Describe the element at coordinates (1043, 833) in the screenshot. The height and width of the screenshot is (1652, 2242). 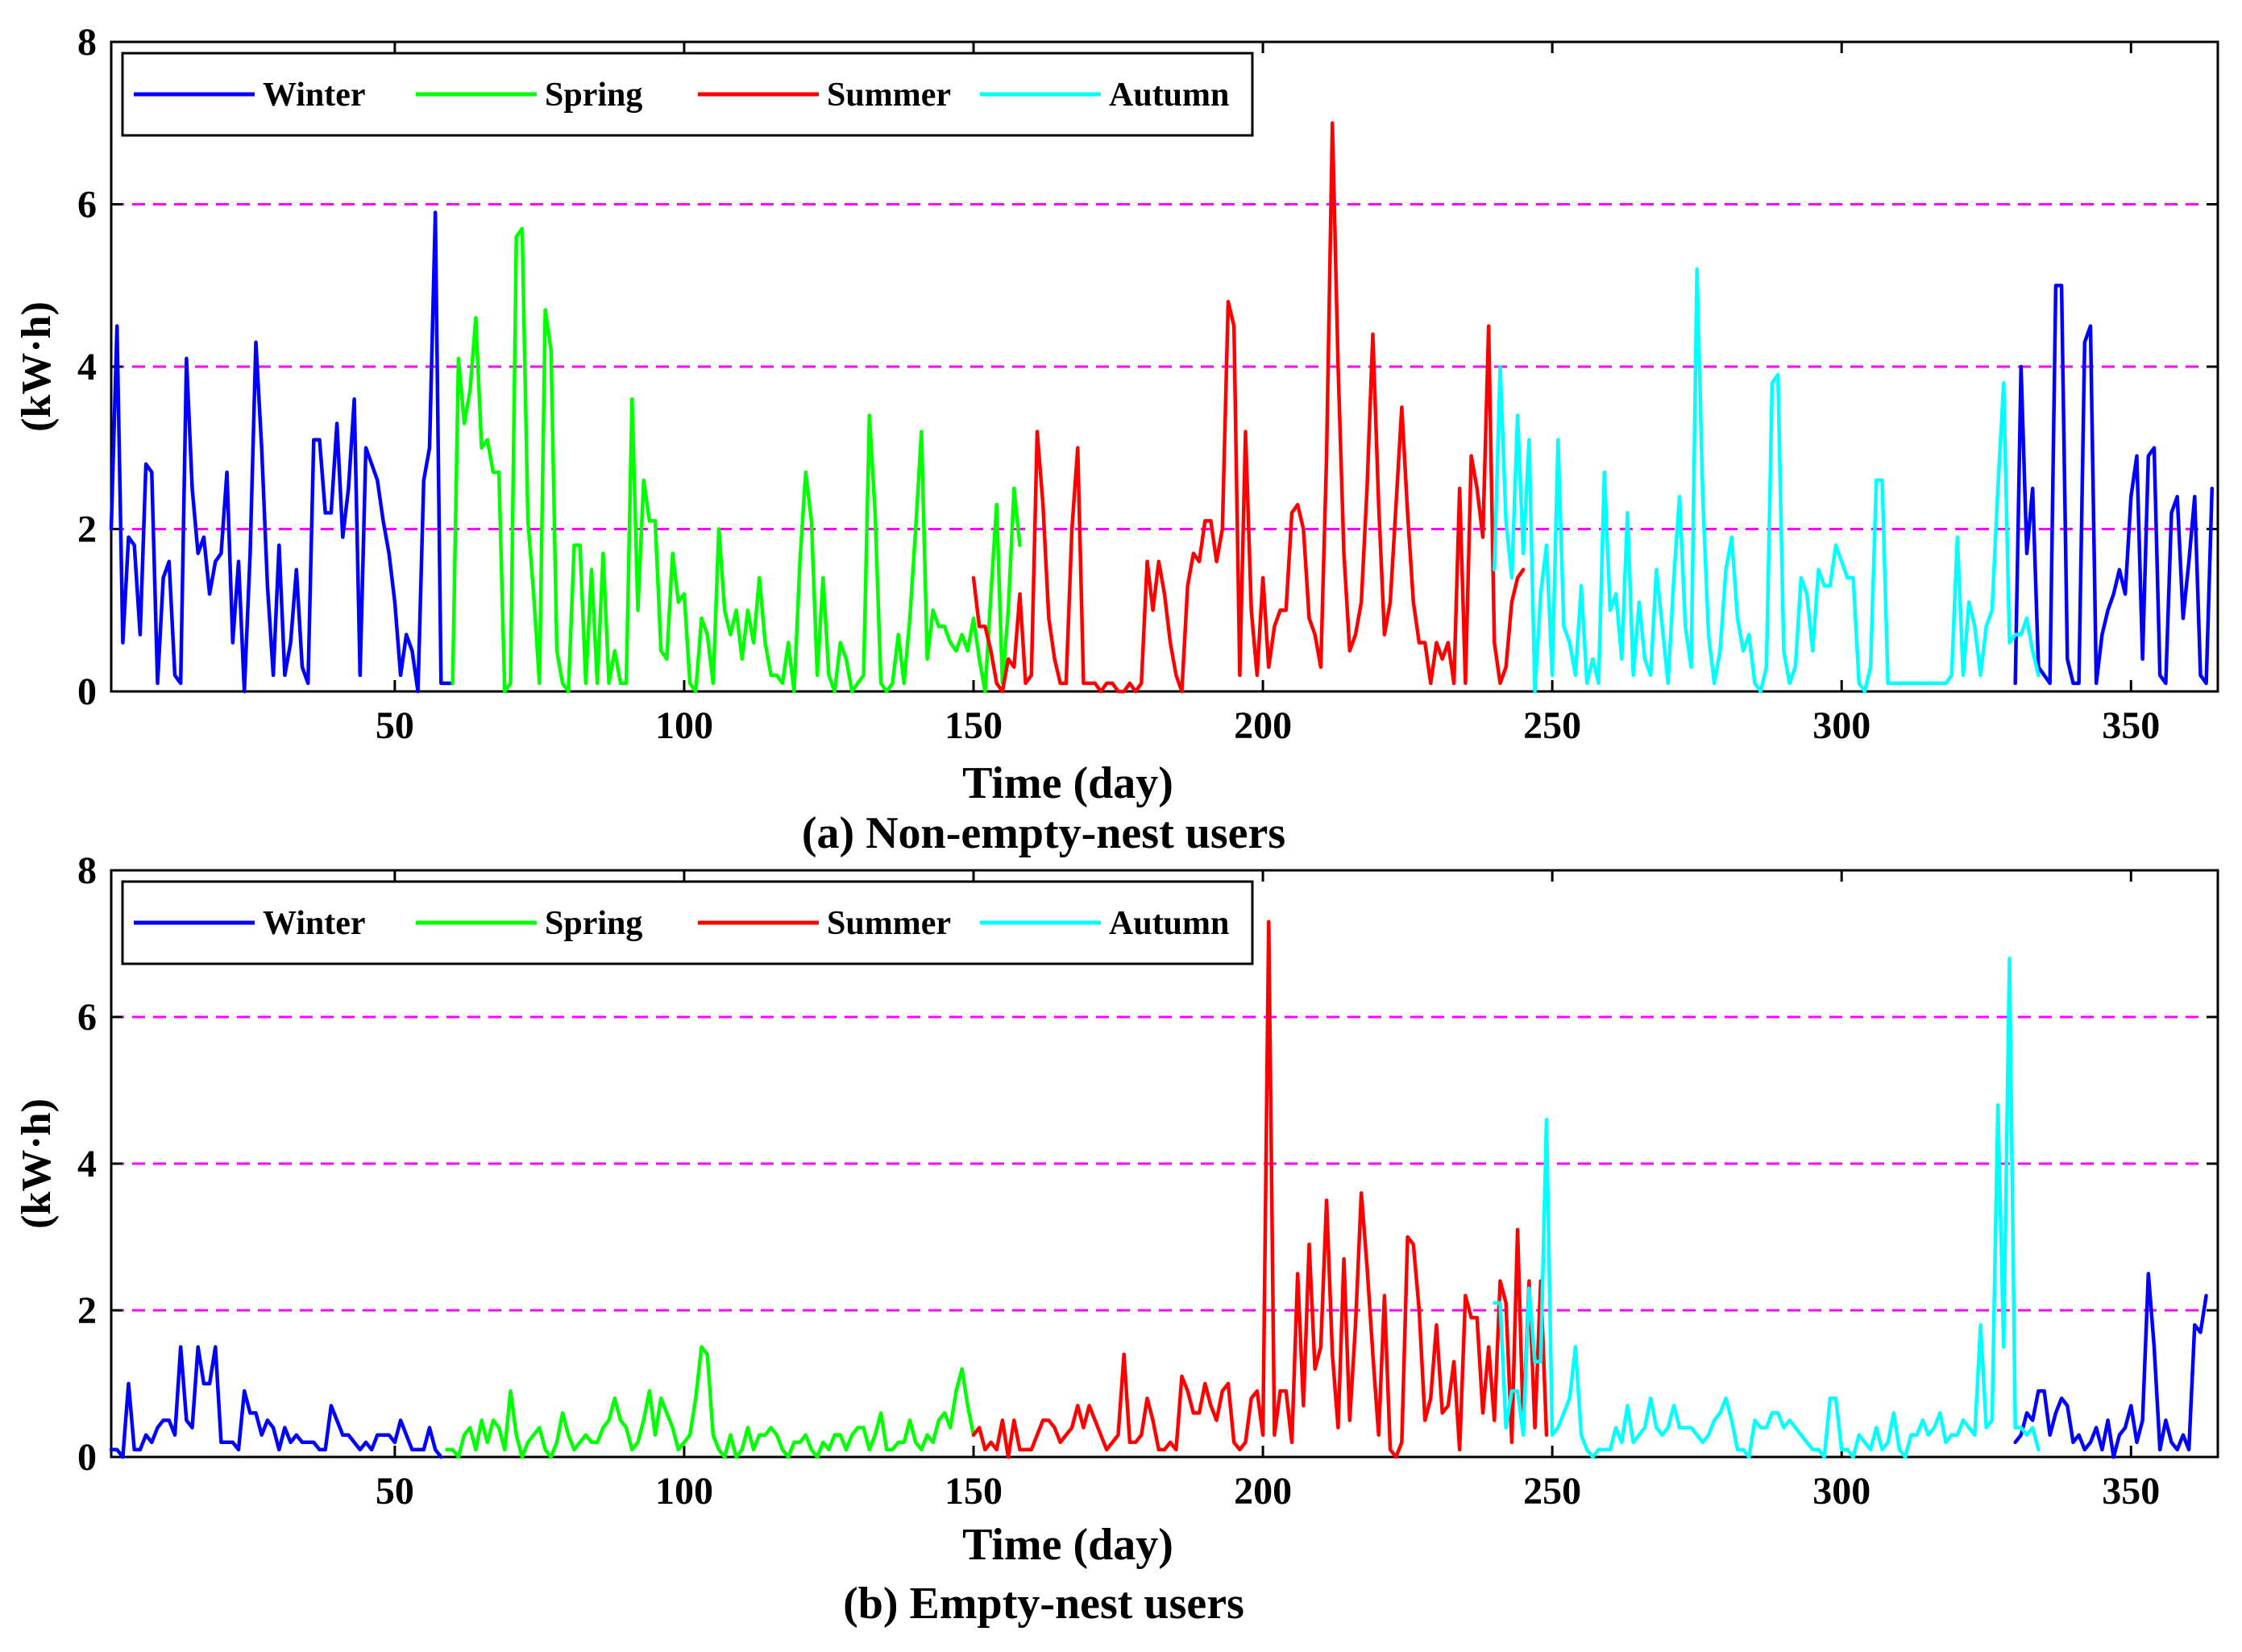
I see `panel-caption: (a) Non-empty-nest users` at that location.